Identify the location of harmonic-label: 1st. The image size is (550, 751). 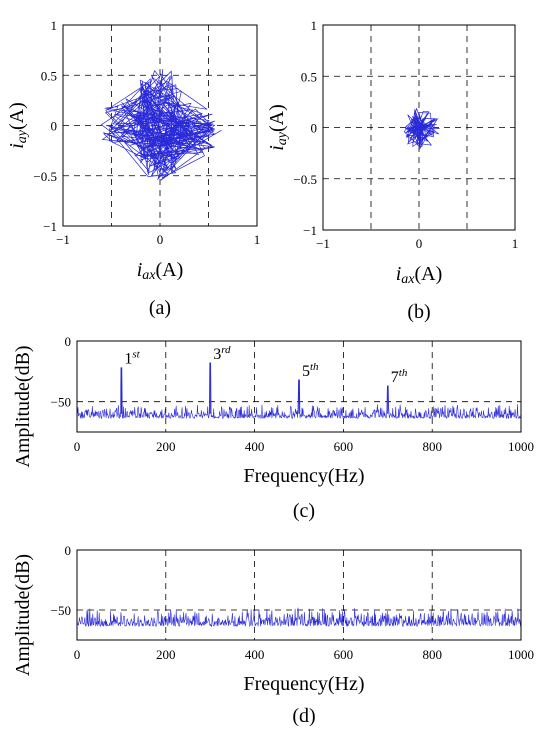
(132, 358).